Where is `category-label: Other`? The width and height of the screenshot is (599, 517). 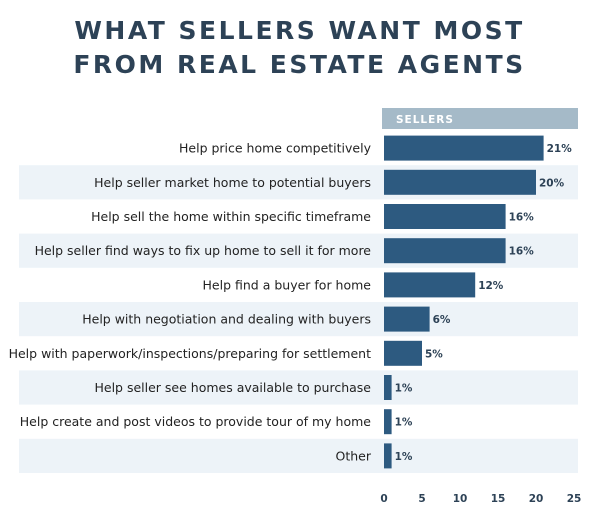
category-label: Other is located at coordinates (354, 455).